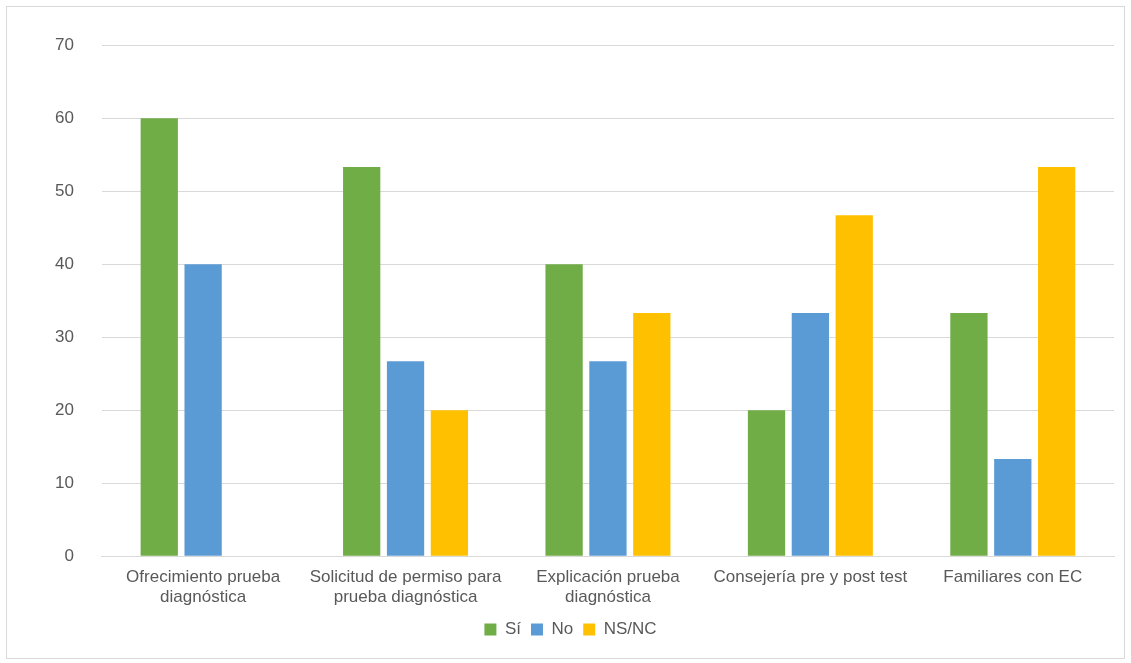 This screenshot has width=1131, height=663. I want to click on legend-label: Sí, so click(513, 629).